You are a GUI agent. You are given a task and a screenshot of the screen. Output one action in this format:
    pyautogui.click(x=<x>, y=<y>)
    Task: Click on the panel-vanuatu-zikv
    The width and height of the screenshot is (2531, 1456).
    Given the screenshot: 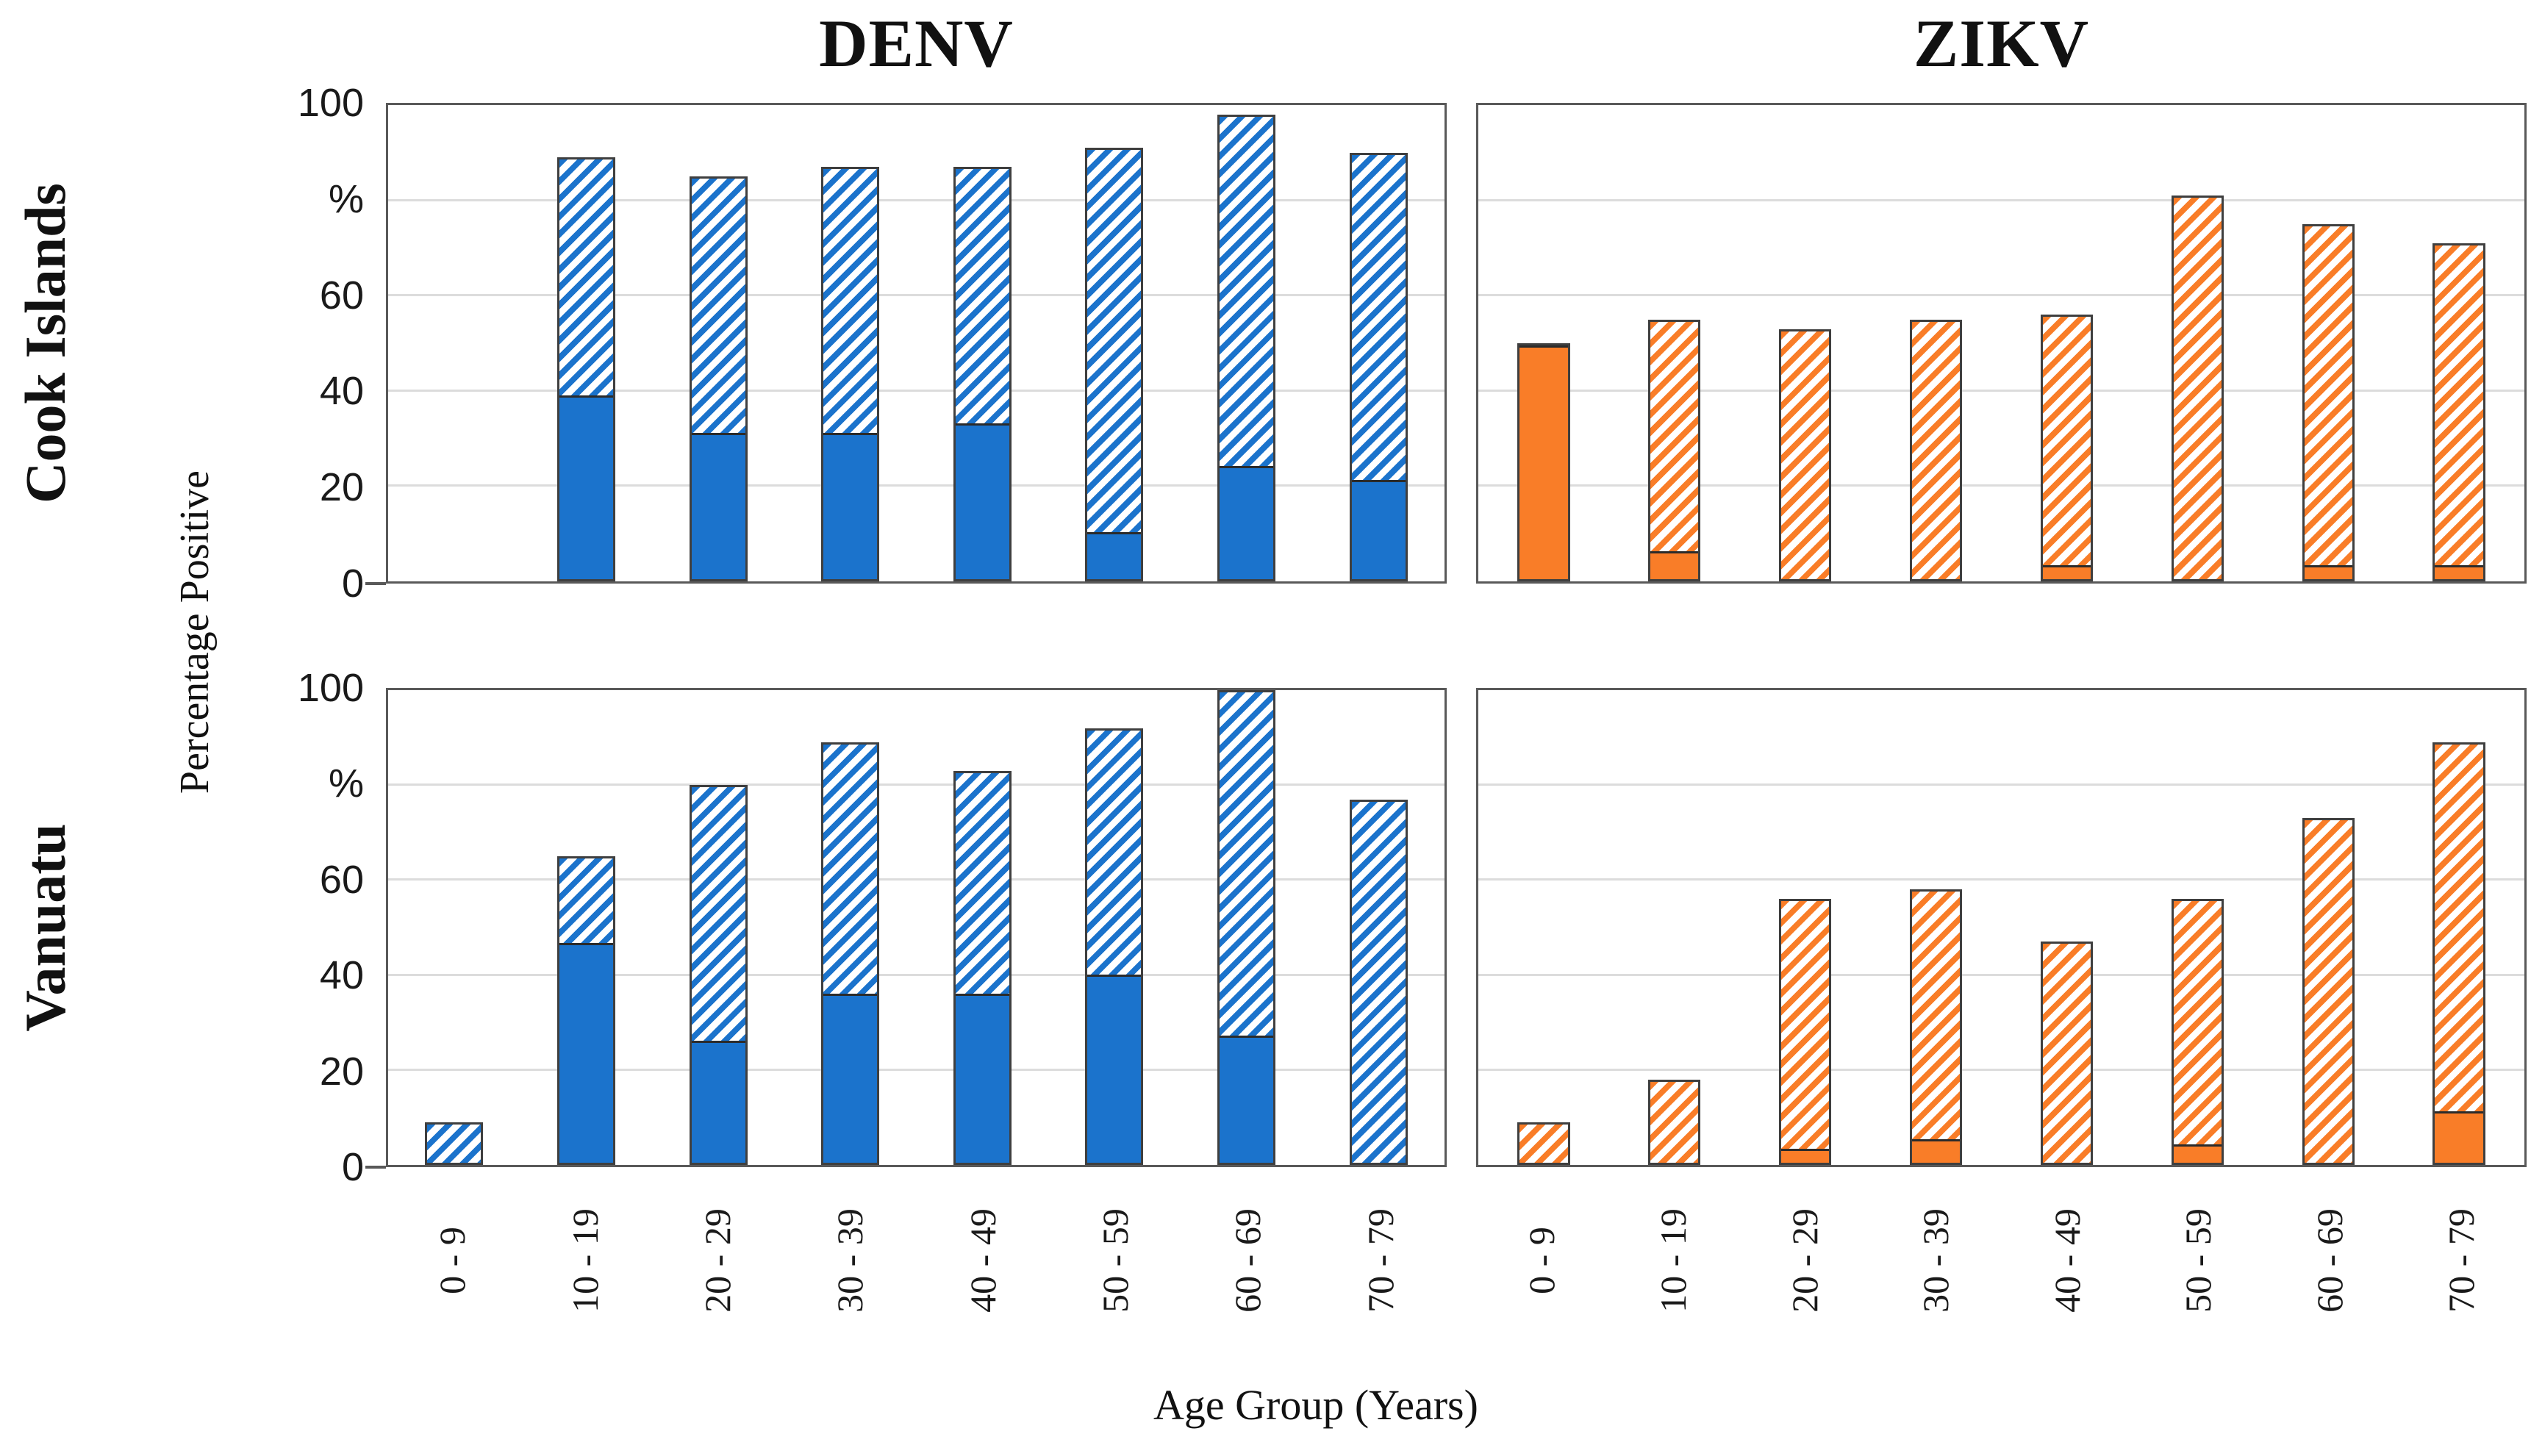 What is the action you would take?
    pyautogui.click(x=2001, y=927)
    